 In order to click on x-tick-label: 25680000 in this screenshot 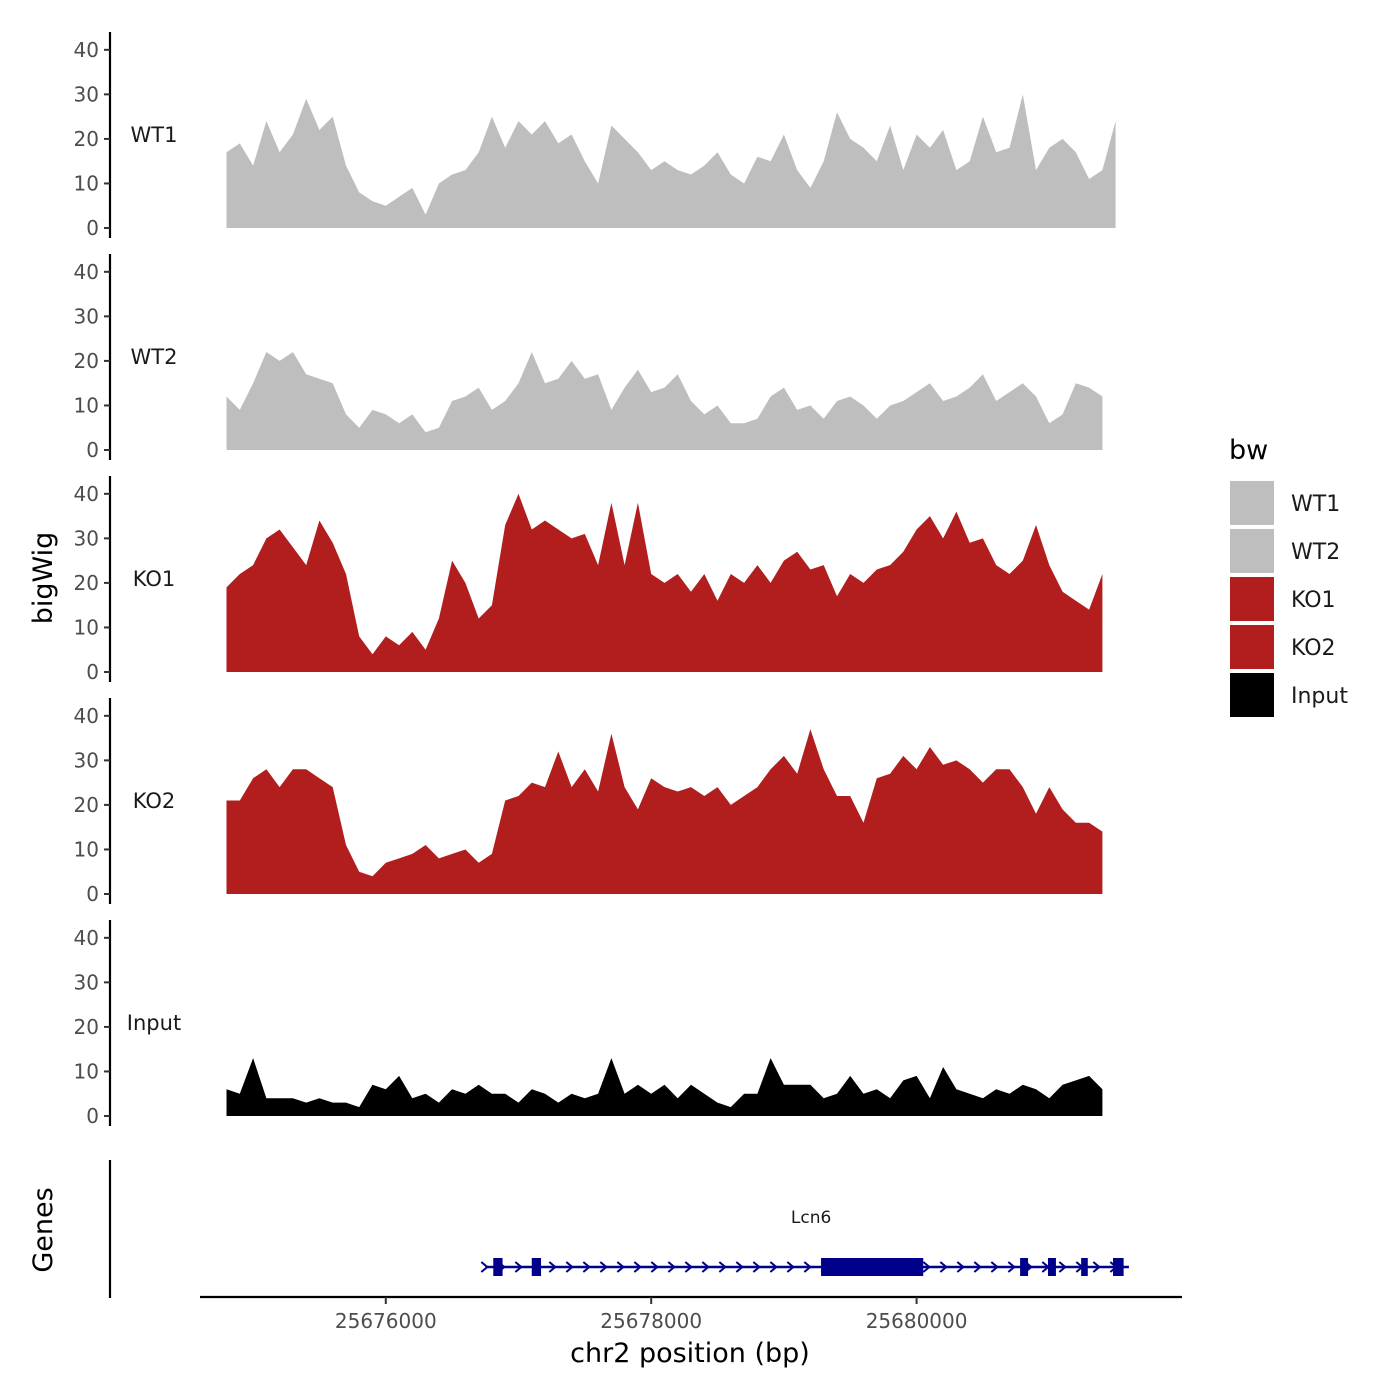, I will do `click(917, 1321)`.